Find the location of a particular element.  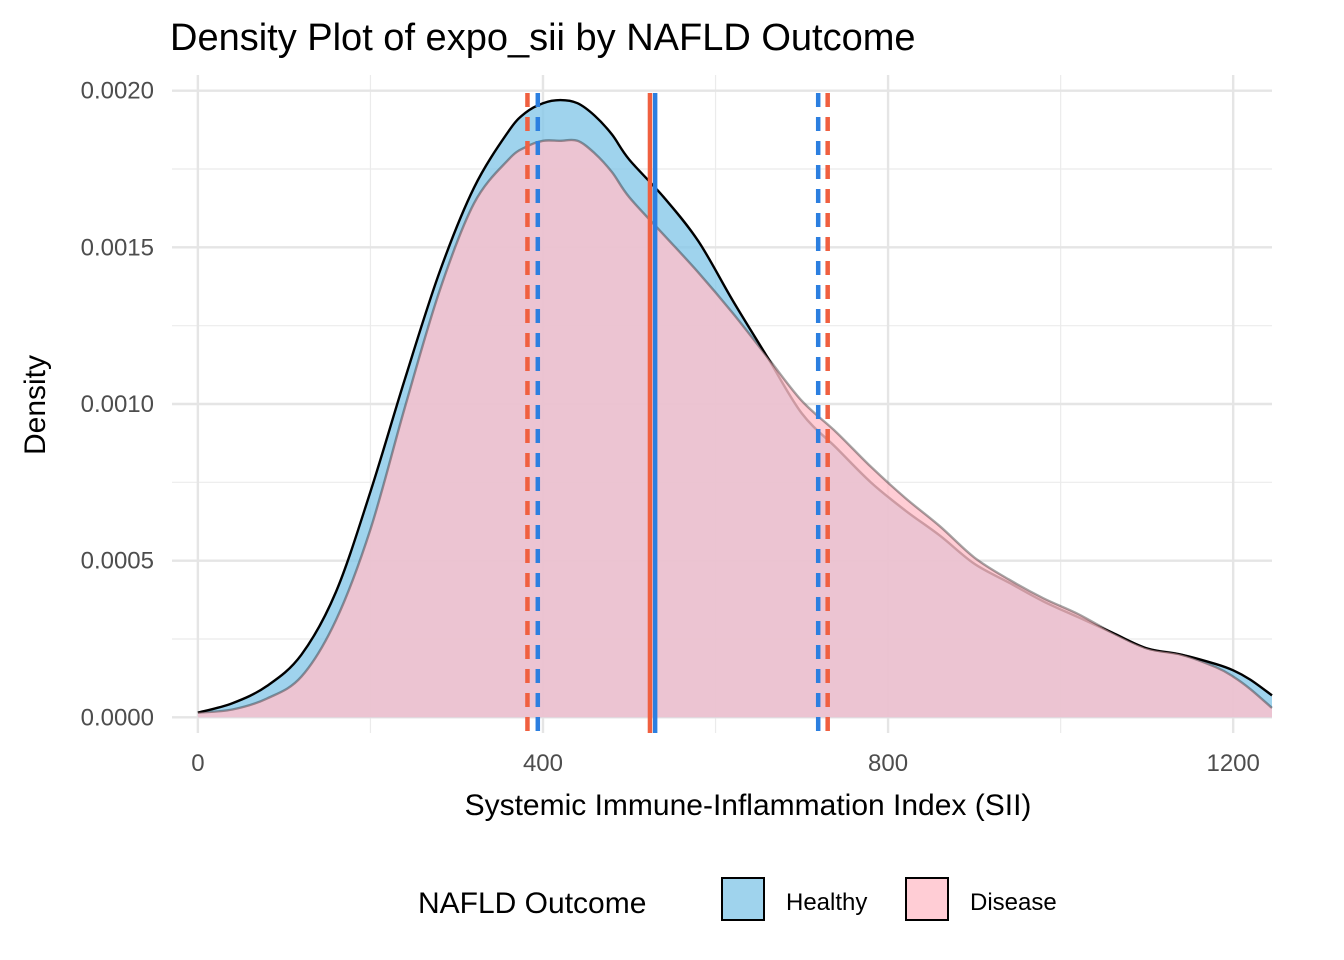

legend-swatch-disease is located at coordinates (927, 899).